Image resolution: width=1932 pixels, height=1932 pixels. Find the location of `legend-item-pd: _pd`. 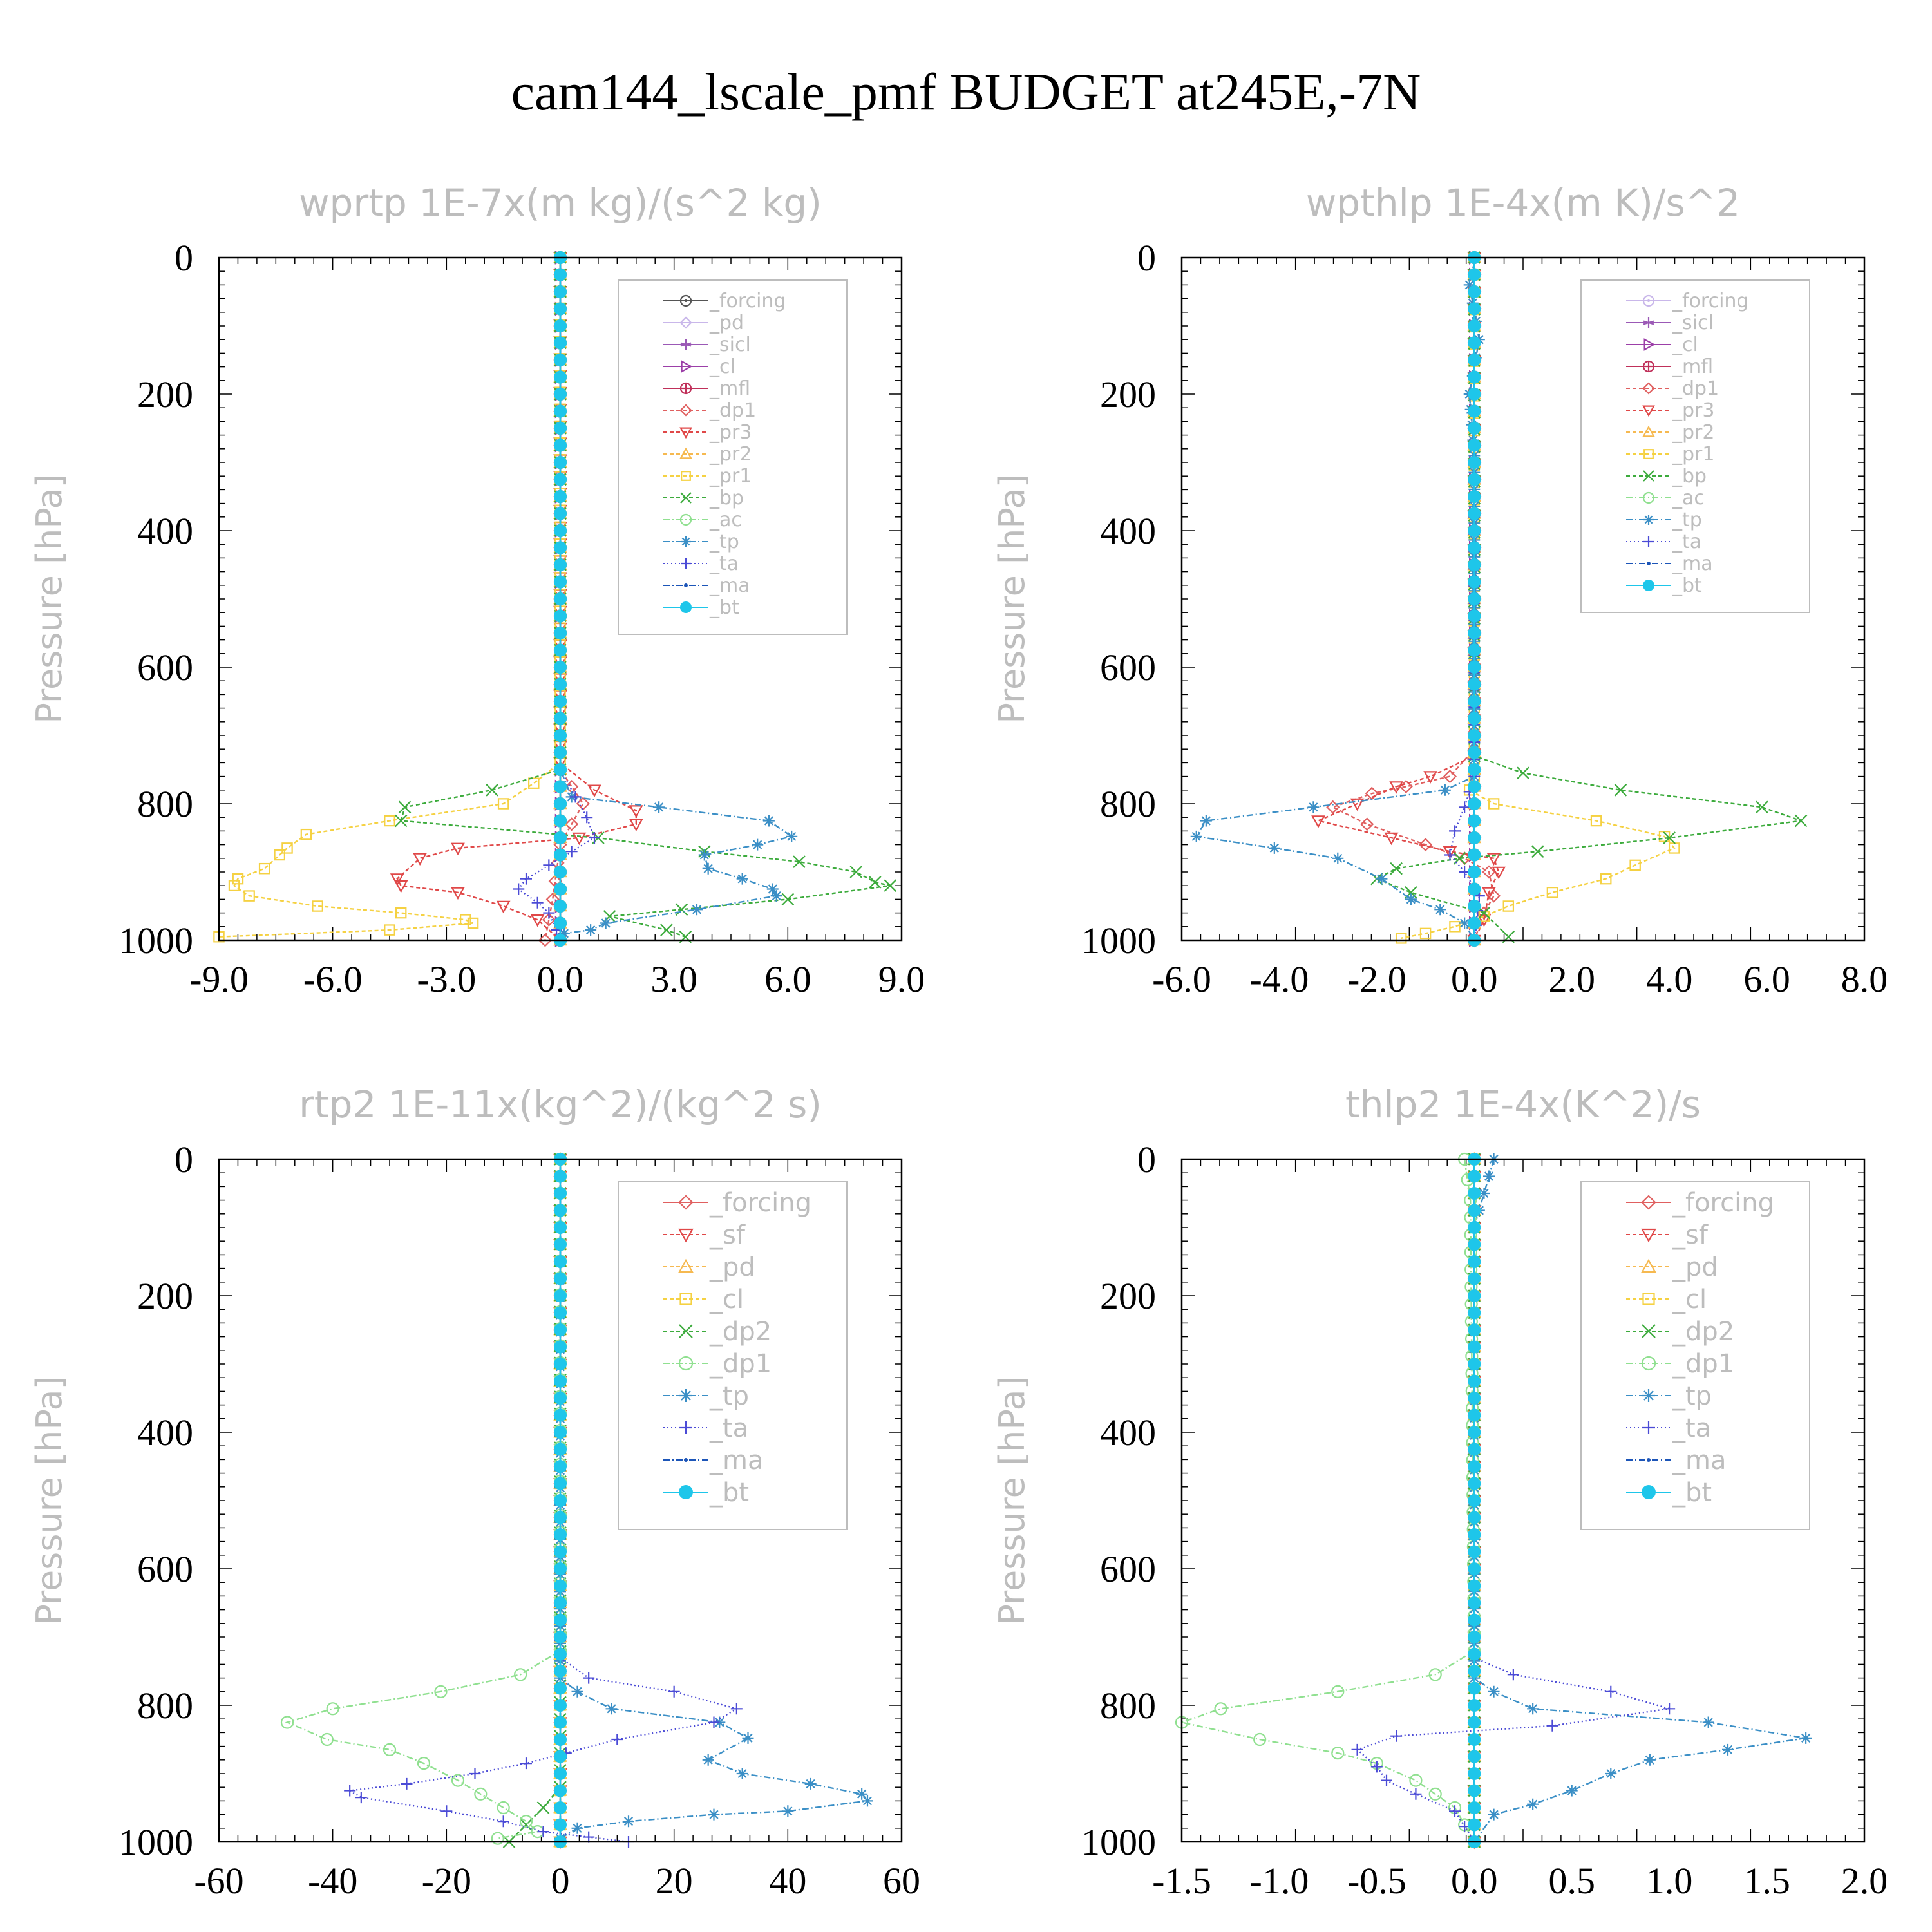

legend-item-pd: _pd is located at coordinates (1672, 1267).